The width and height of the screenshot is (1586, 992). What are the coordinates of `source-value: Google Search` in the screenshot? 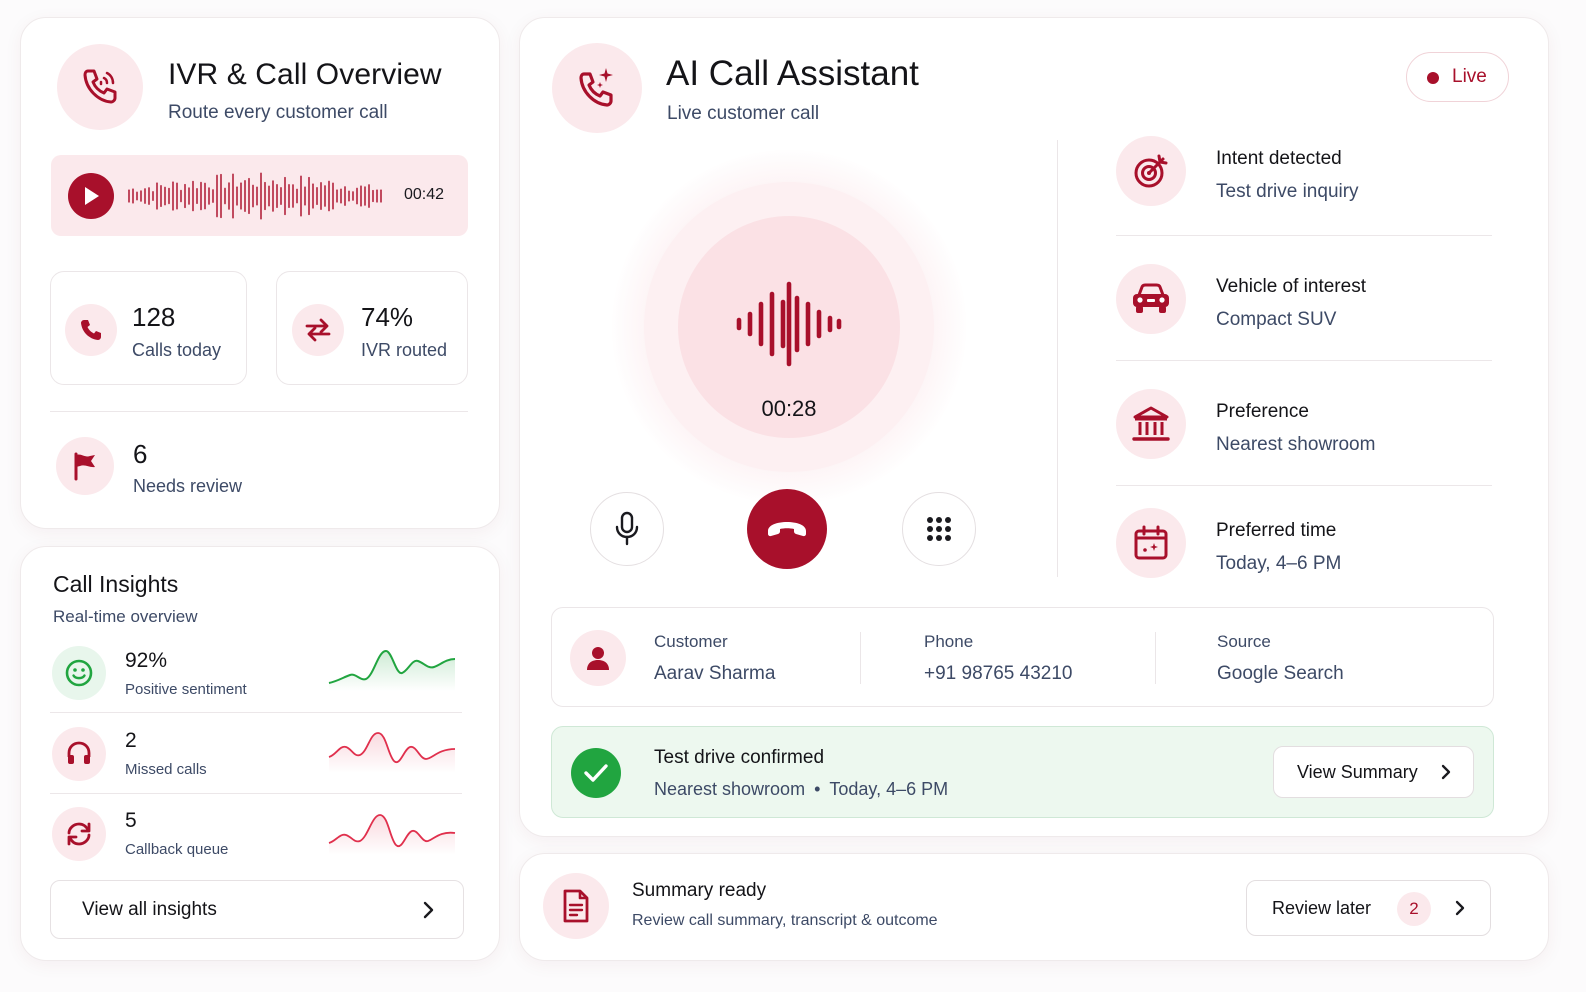 It's located at (1280, 673).